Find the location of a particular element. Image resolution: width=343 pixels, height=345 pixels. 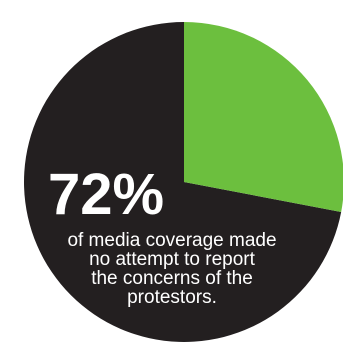

caption-line-3: the concerns of the is located at coordinates (172, 278).